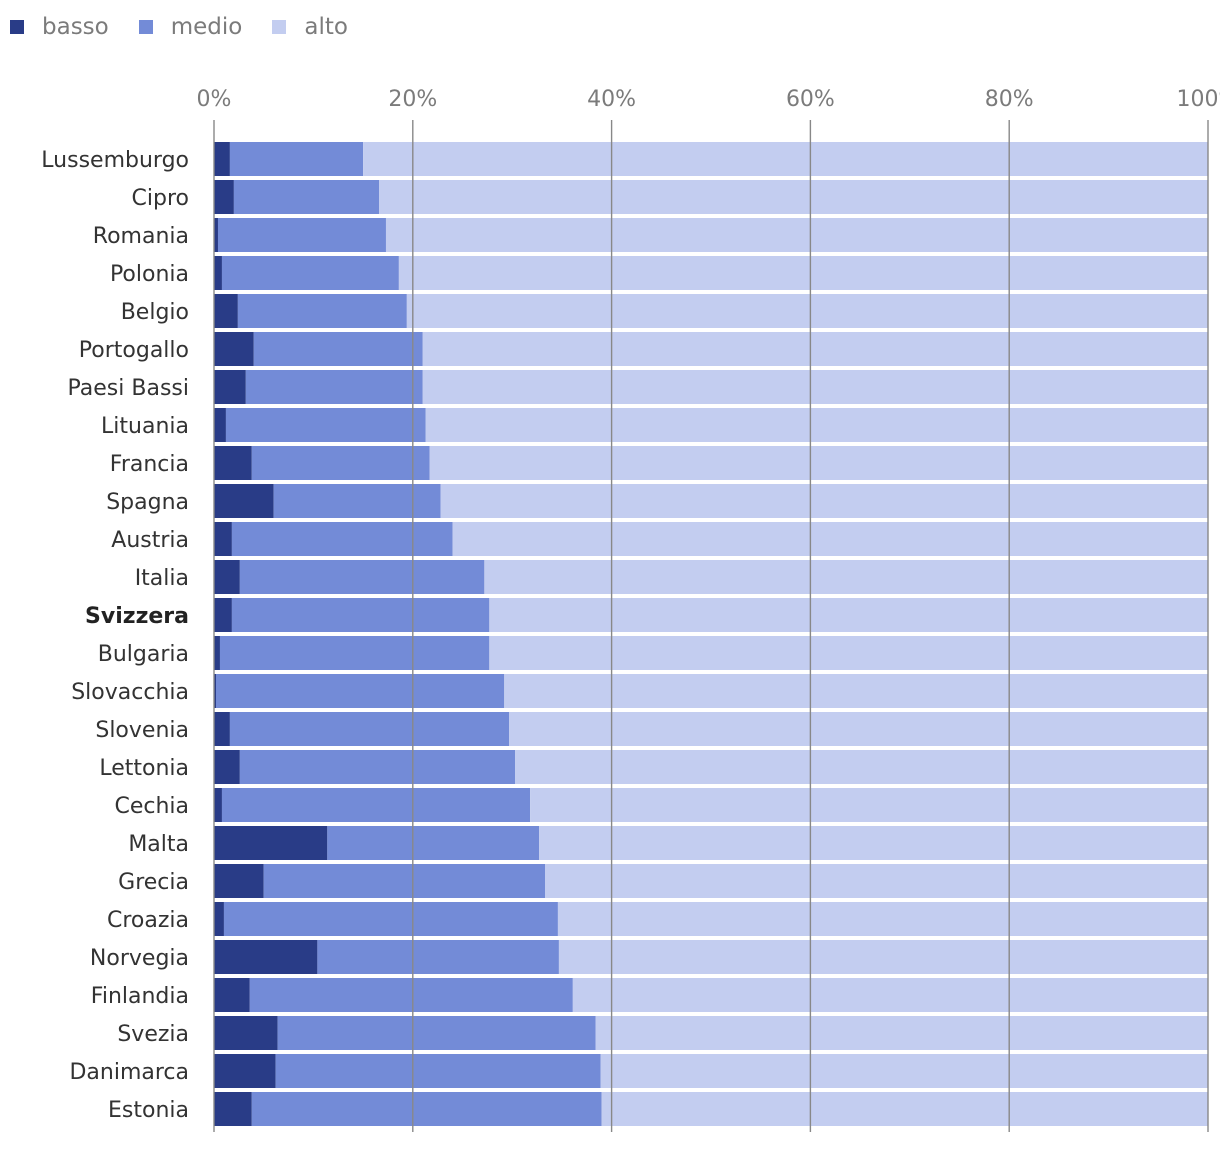  I want to click on y-label-paesi-bassi: Paesi Bassi, so click(128, 388).